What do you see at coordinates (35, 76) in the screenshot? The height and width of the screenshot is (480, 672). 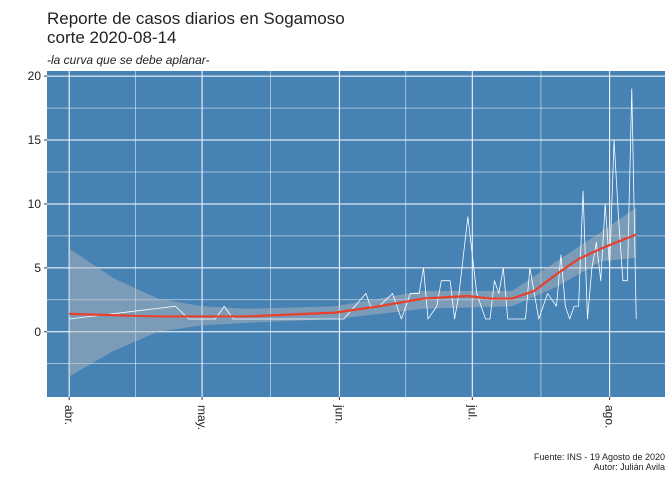 I see `y-tick-label: 20` at bounding box center [35, 76].